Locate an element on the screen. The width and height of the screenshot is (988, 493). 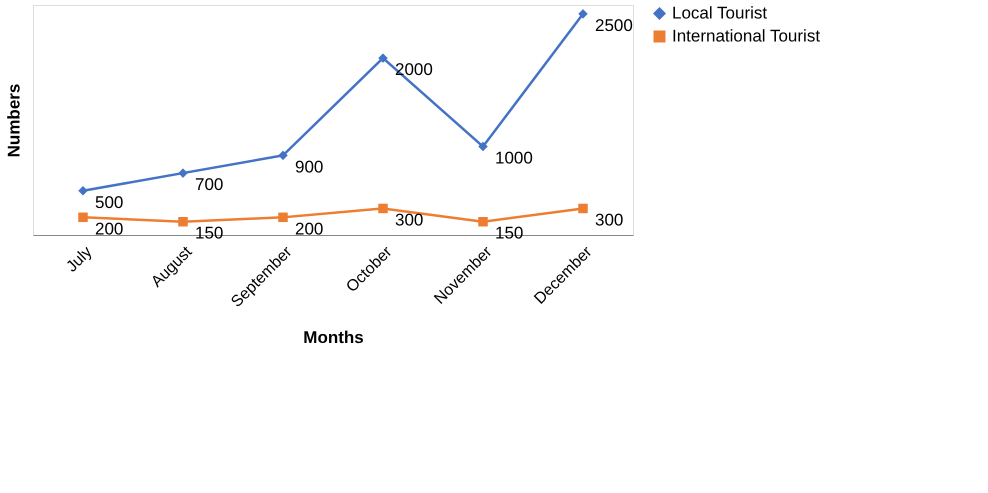
data-label: 2000 is located at coordinates (414, 70).